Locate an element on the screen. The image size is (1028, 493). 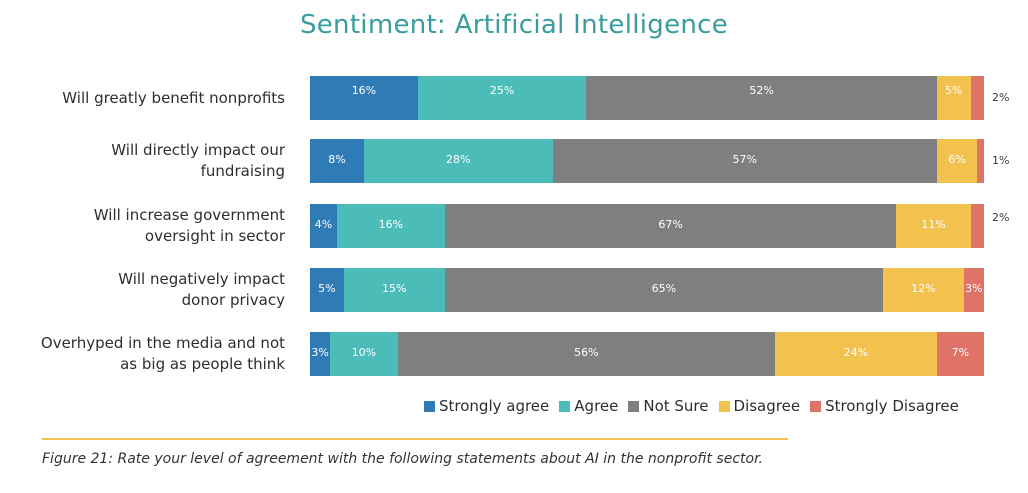
data-label: 57% is located at coordinates (744, 159).